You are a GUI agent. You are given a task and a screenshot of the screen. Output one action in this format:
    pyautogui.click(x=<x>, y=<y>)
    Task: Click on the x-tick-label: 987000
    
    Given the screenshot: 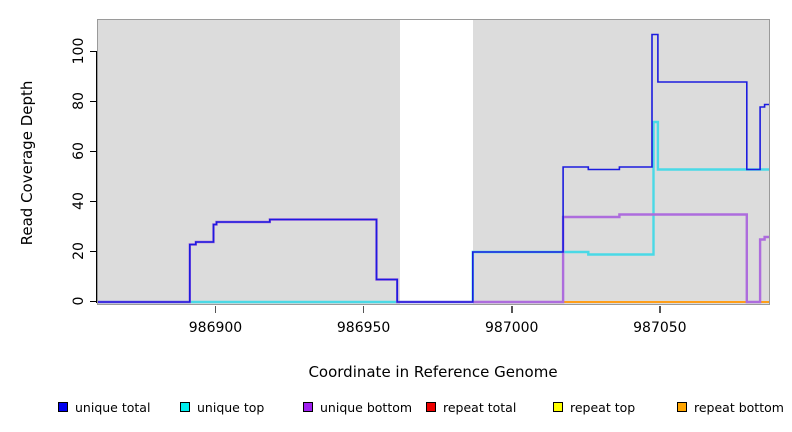 What is the action you would take?
    pyautogui.click(x=512, y=328)
    